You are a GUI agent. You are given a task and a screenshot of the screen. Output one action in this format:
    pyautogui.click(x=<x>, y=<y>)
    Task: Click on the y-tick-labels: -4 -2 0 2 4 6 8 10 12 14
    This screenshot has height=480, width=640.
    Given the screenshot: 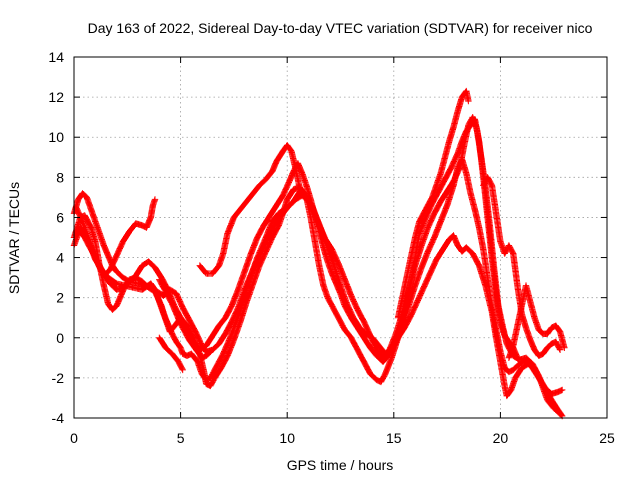 What is the action you would take?
    pyautogui.click(x=56, y=237)
    